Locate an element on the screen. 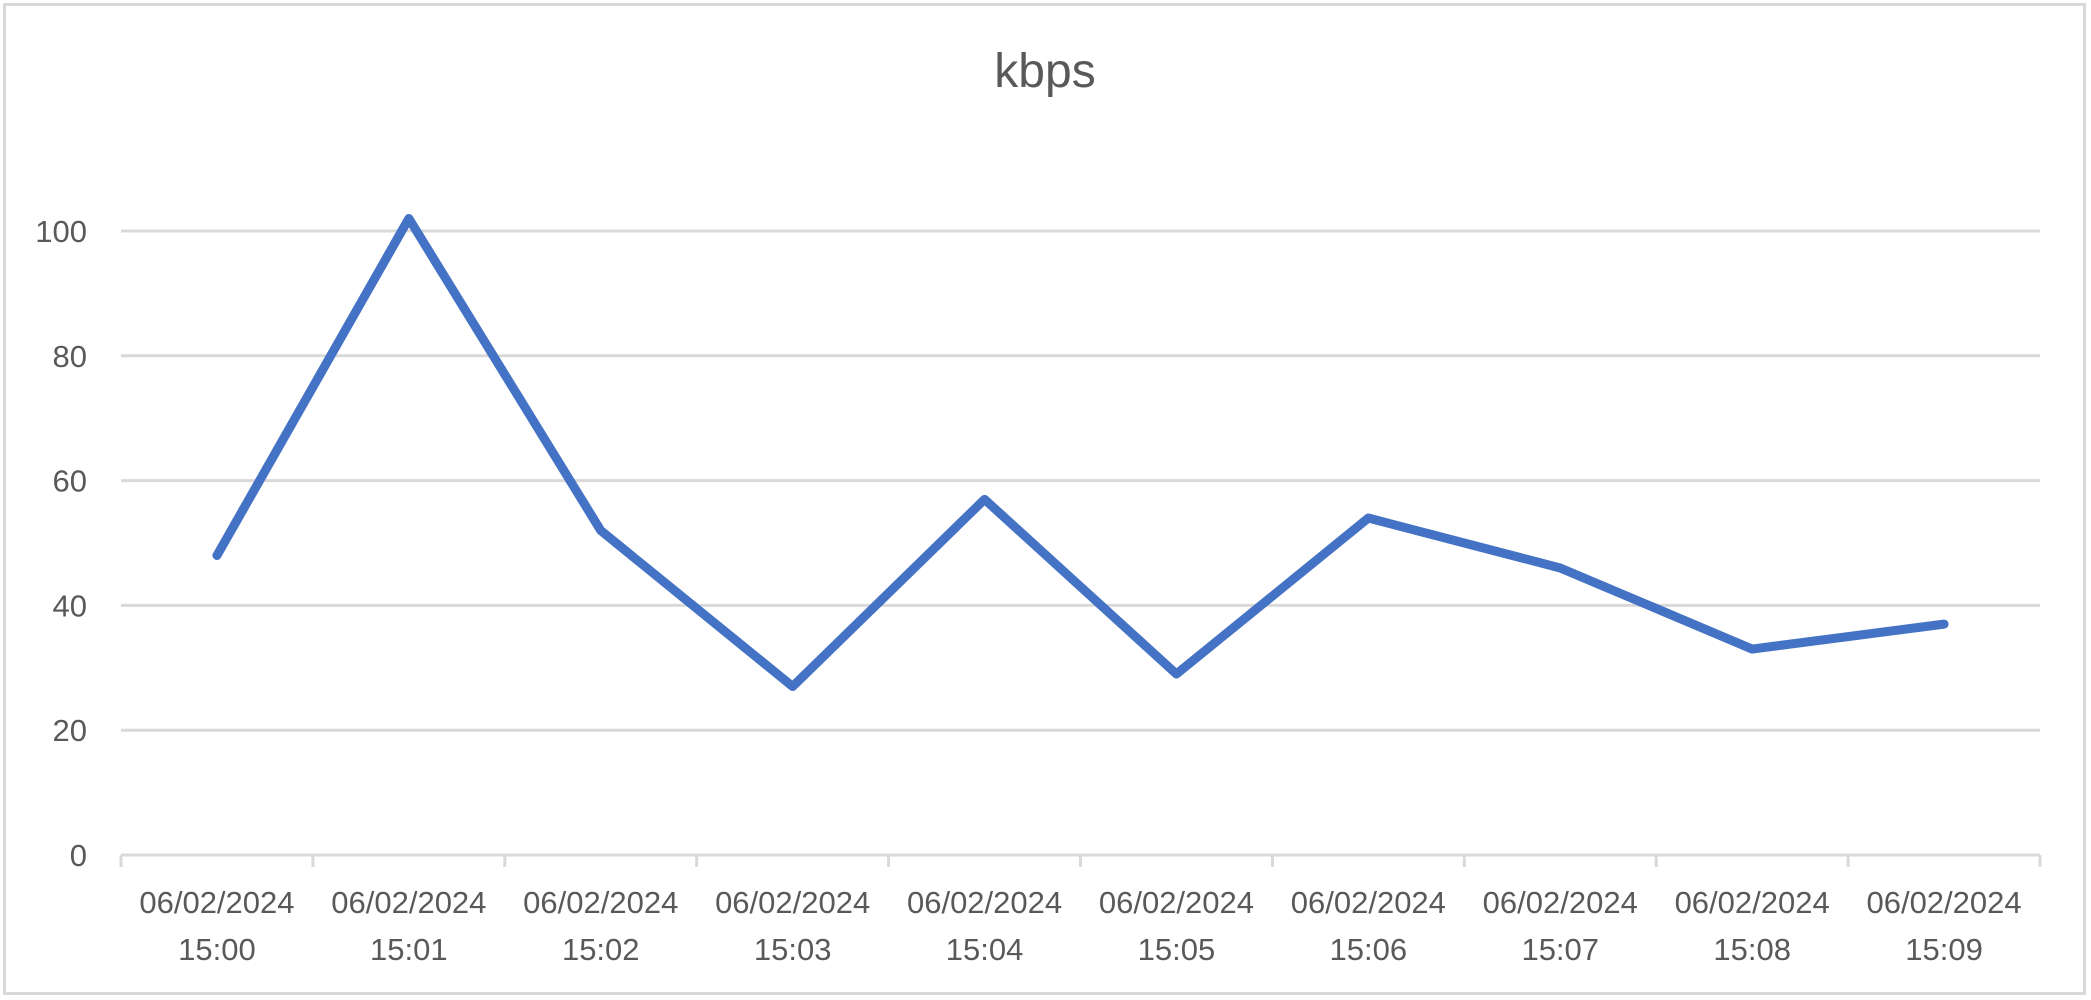 This screenshot has width=2091, height=1000. x-tick-label: 06/02/2024 15:03 is located at coordinates (792, 926).